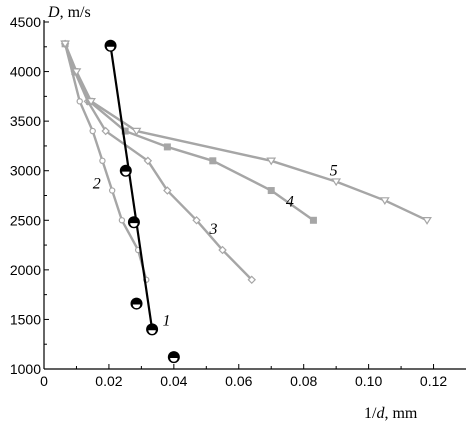 This screenshot has height=437, width=474. Describe the element at coordinates (25, 319) in the screenshot. I see `y-tick-label: 1500` at that location.